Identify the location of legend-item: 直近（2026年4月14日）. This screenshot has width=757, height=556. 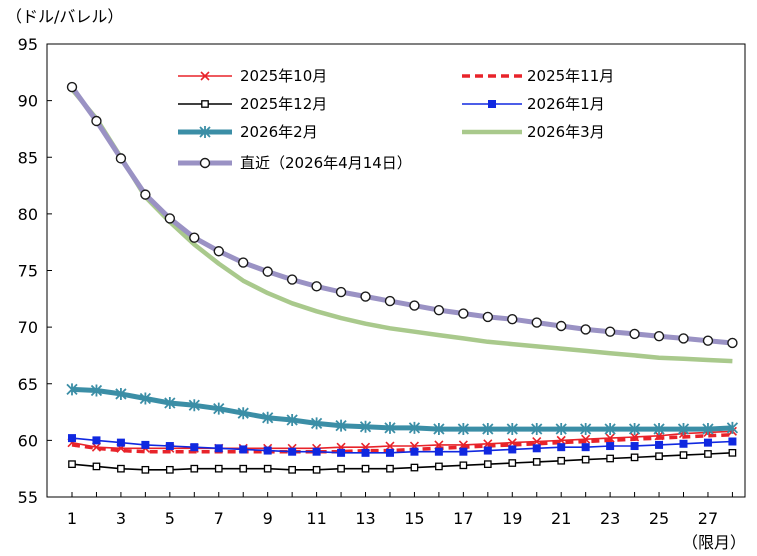
(295, 163).